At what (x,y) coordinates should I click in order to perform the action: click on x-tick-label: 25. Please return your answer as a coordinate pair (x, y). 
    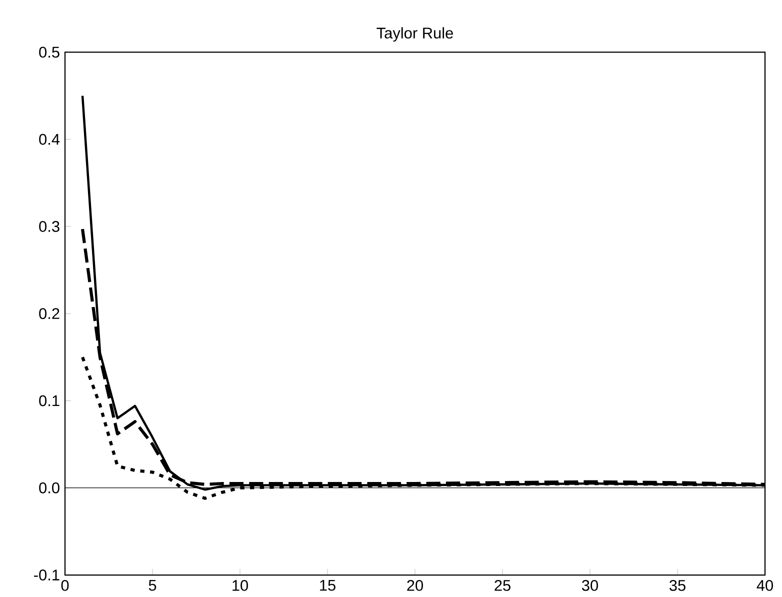
    Looking at the image, I should click on (502, 585).